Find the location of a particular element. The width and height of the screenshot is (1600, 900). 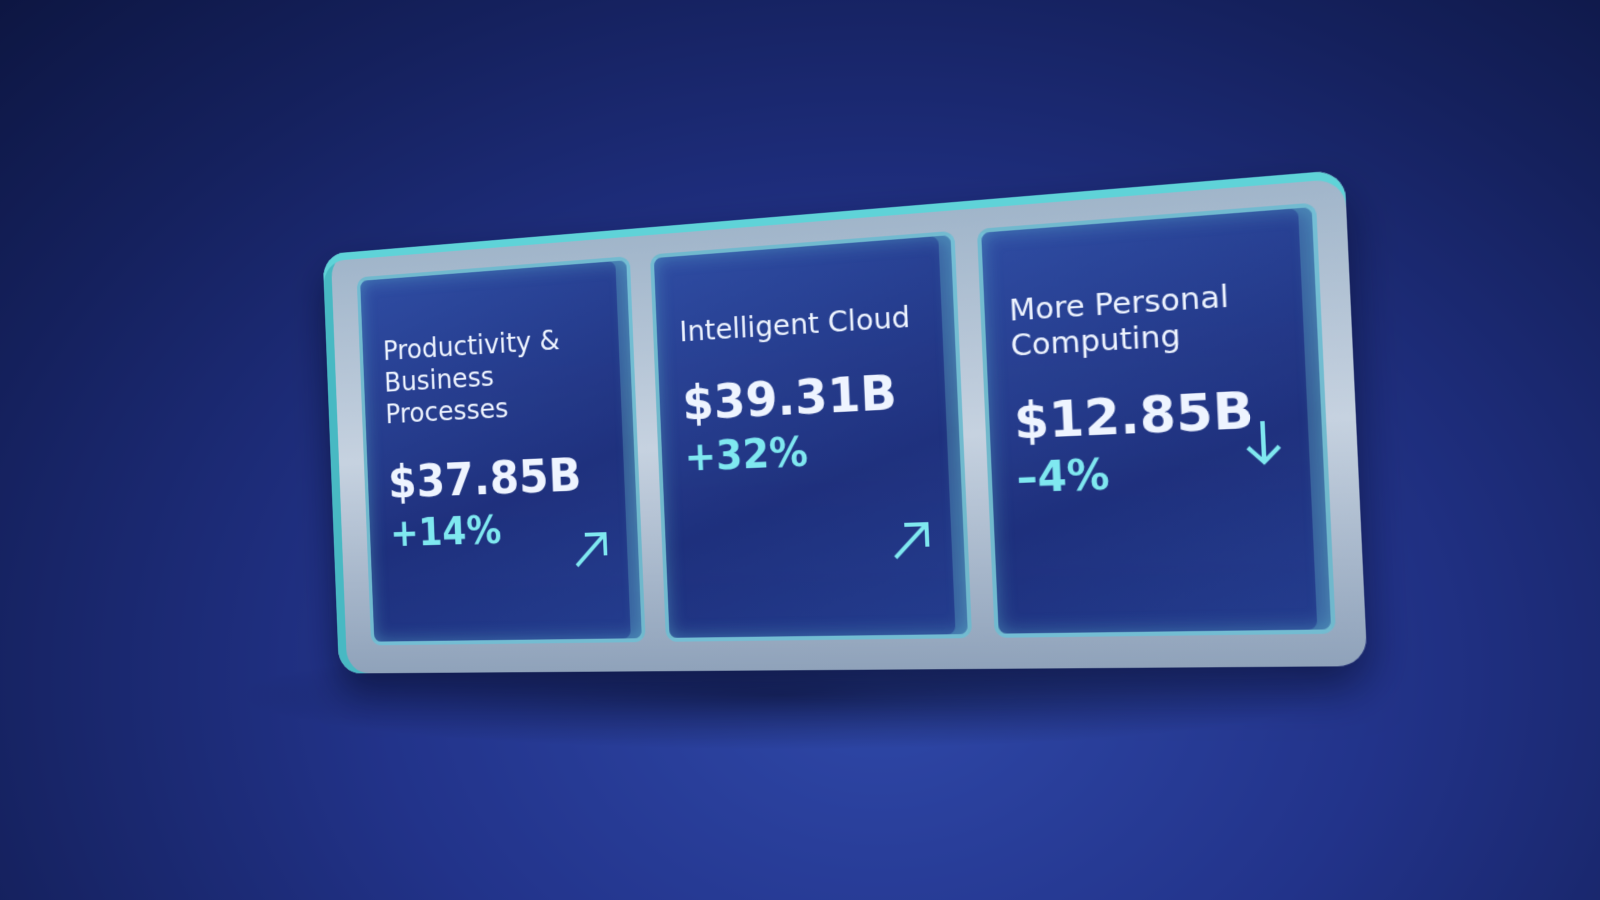

trend-down-icon is located at coordinates (1264, 443).